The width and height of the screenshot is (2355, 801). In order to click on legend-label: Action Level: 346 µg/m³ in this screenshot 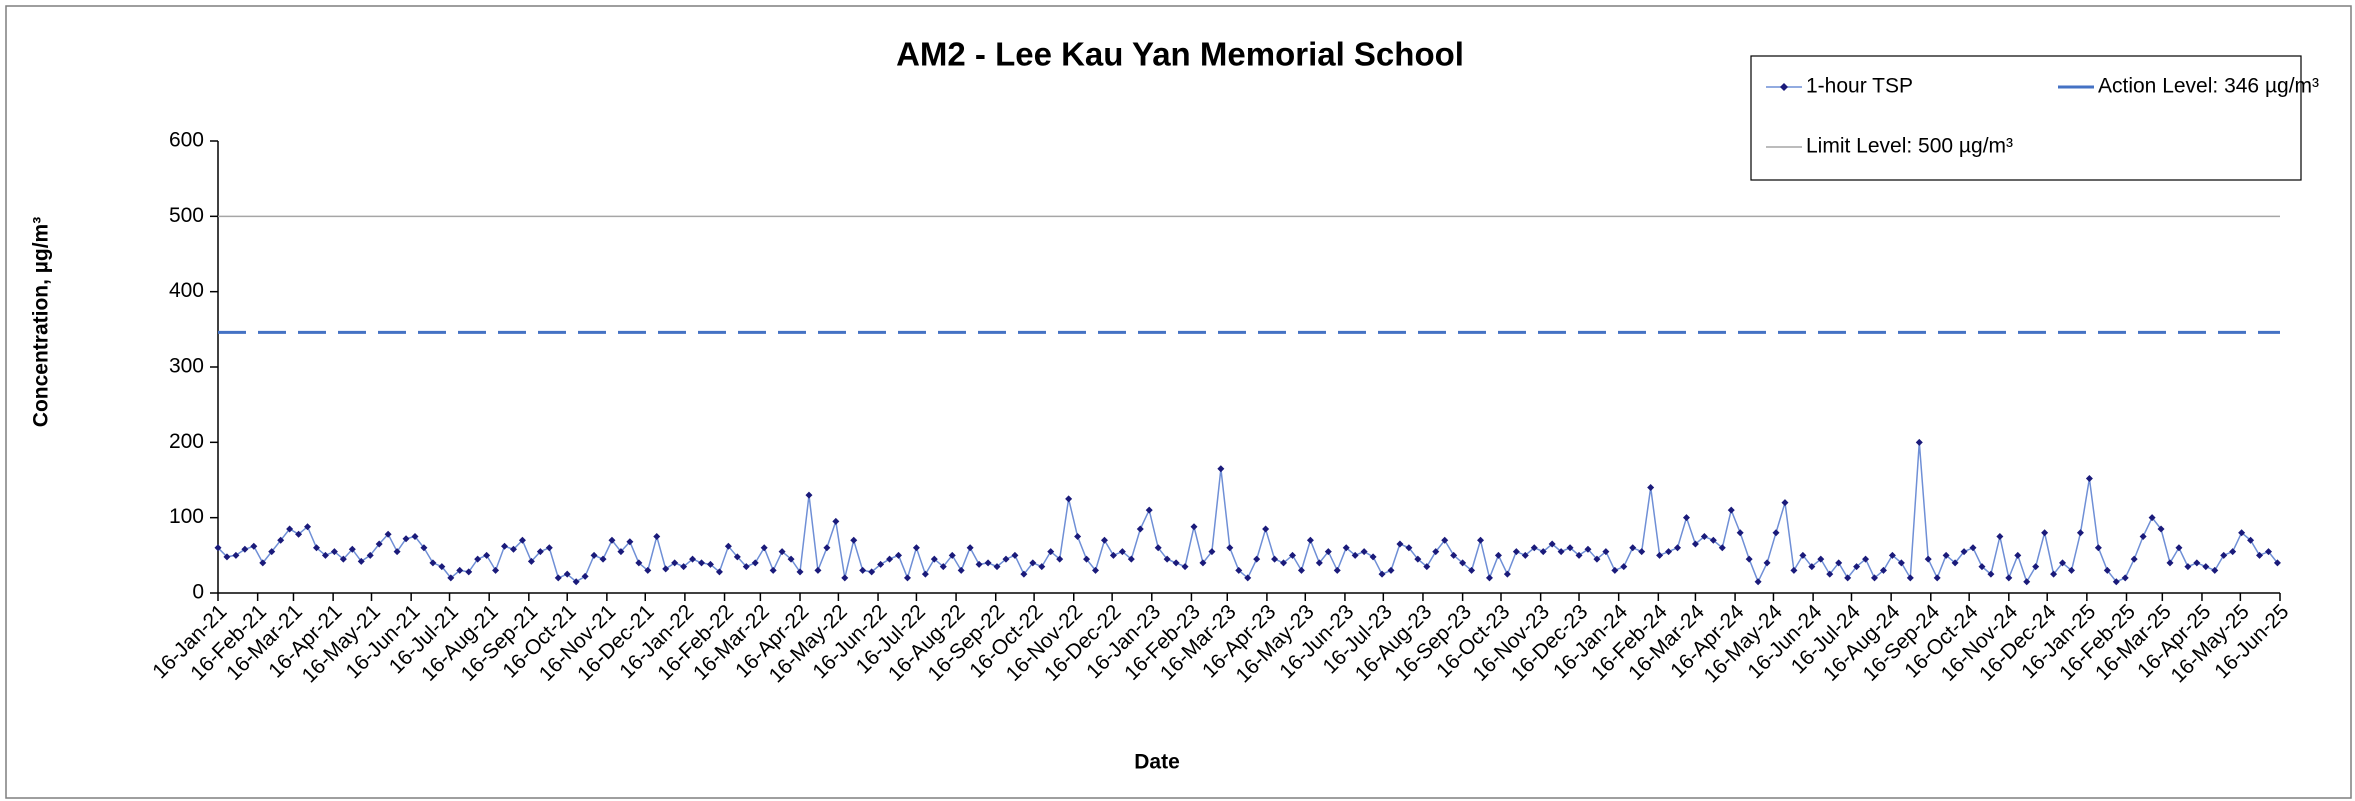, I will do `click(2208, 86)`.